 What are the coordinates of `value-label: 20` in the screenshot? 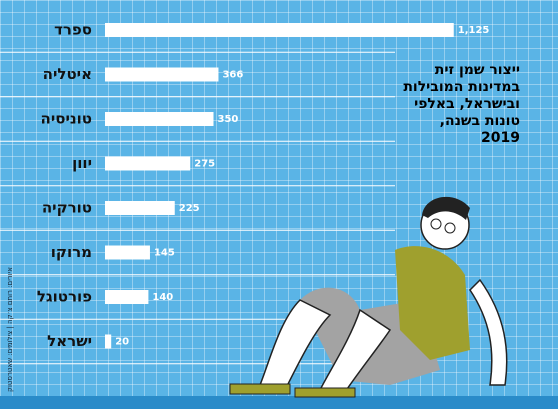 It's located at (122, 342).